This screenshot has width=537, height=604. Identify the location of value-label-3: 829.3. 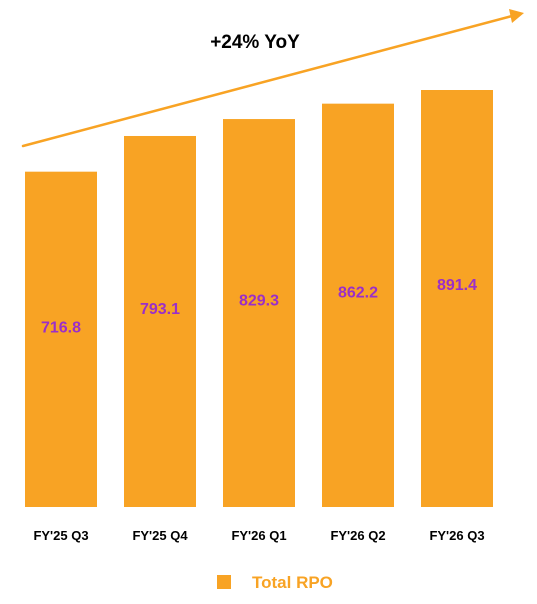
(259, 300).